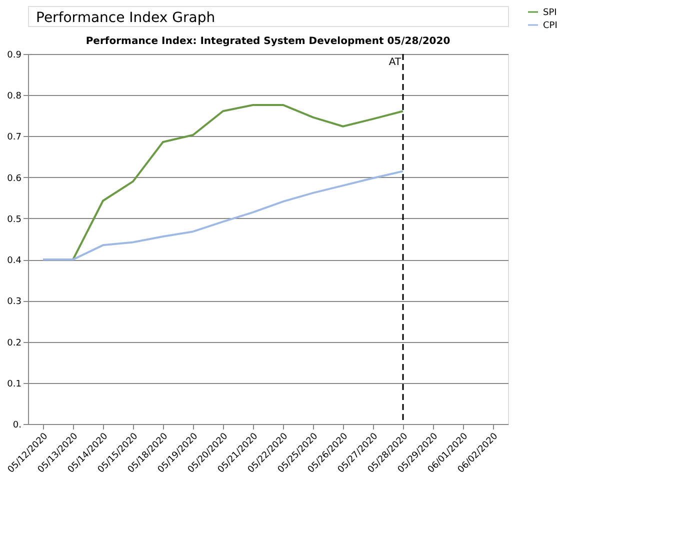 The height and width of the screenshot is (553, 698). What do you see at coordinates (550, 26) in the screenshot?
I see `legend-label: CPI` at bounding box center [550, 26].